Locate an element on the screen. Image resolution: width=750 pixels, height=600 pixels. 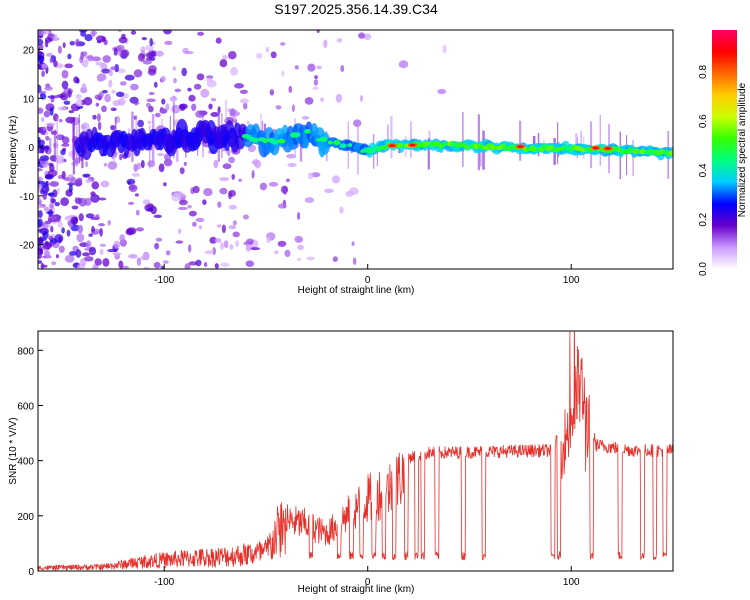
colorbar-bar is located at coordinates (724, 149).